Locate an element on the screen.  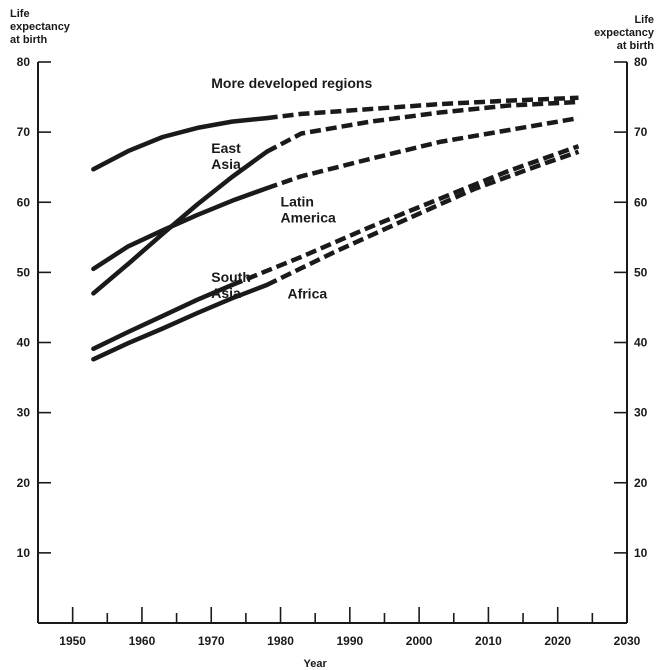
y-tick-label-left: 80 is located at coordinates (24, 62).